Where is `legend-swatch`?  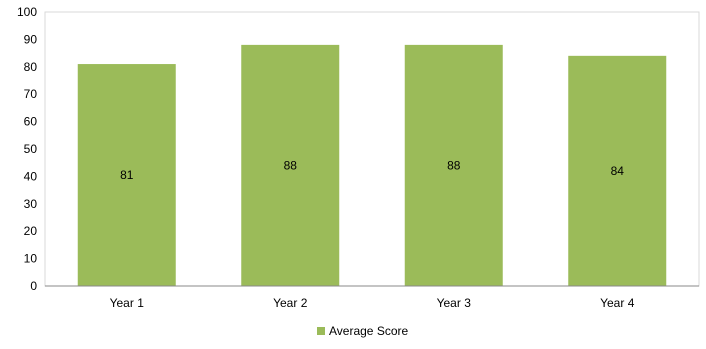 legend-swatch is located at coordinates (321, 331).